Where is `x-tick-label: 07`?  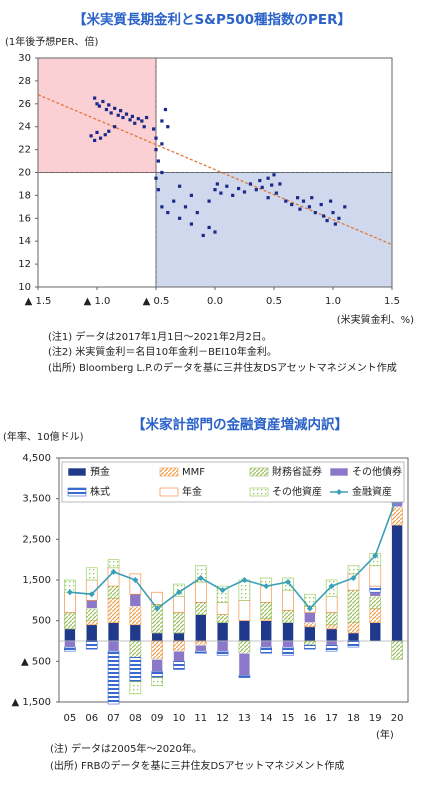
x-tick-label: 07 is located at coordinates (113, 718).